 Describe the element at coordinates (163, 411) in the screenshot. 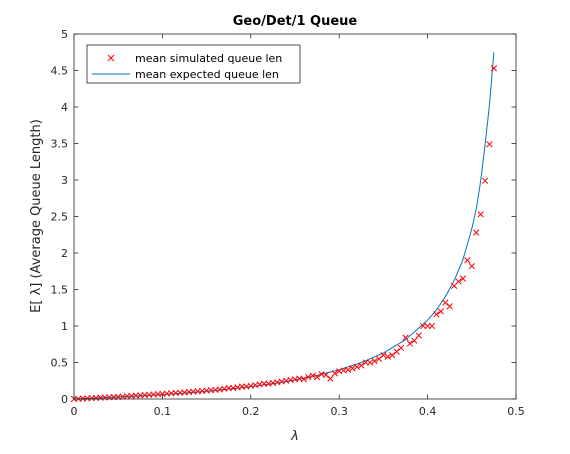

I see `x-tick-label: 0.1` at that location.